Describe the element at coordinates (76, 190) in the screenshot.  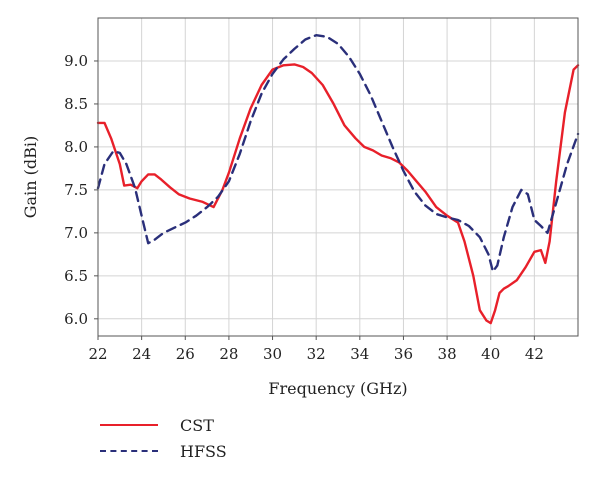
I see `y-tick-label: 7.5` at that location.